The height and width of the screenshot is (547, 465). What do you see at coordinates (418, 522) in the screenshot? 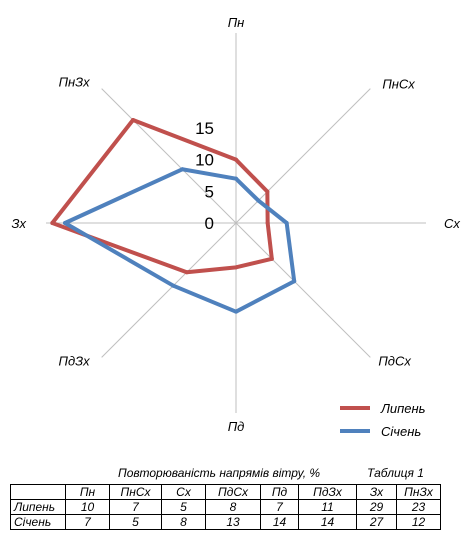
I see `table-cell: 12` at bounding box center [418, 522].